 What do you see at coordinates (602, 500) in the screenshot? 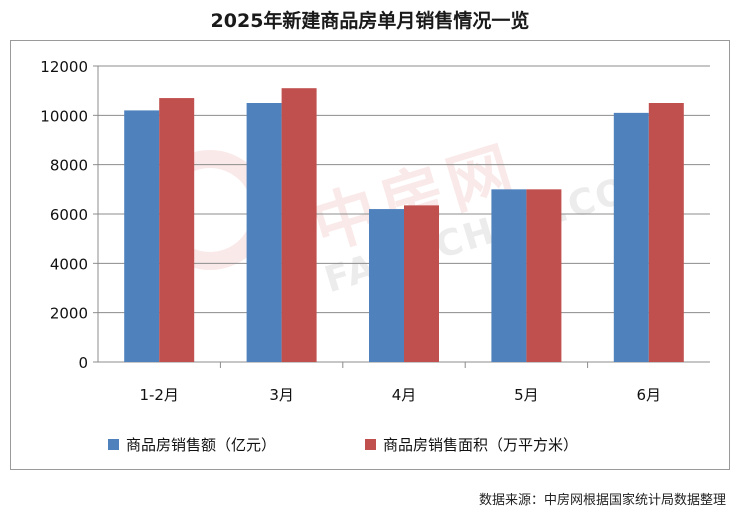
I see `data-source-note: 数据来源：中房网根据国家统计局数据整理` at bounding box center [602, 500].